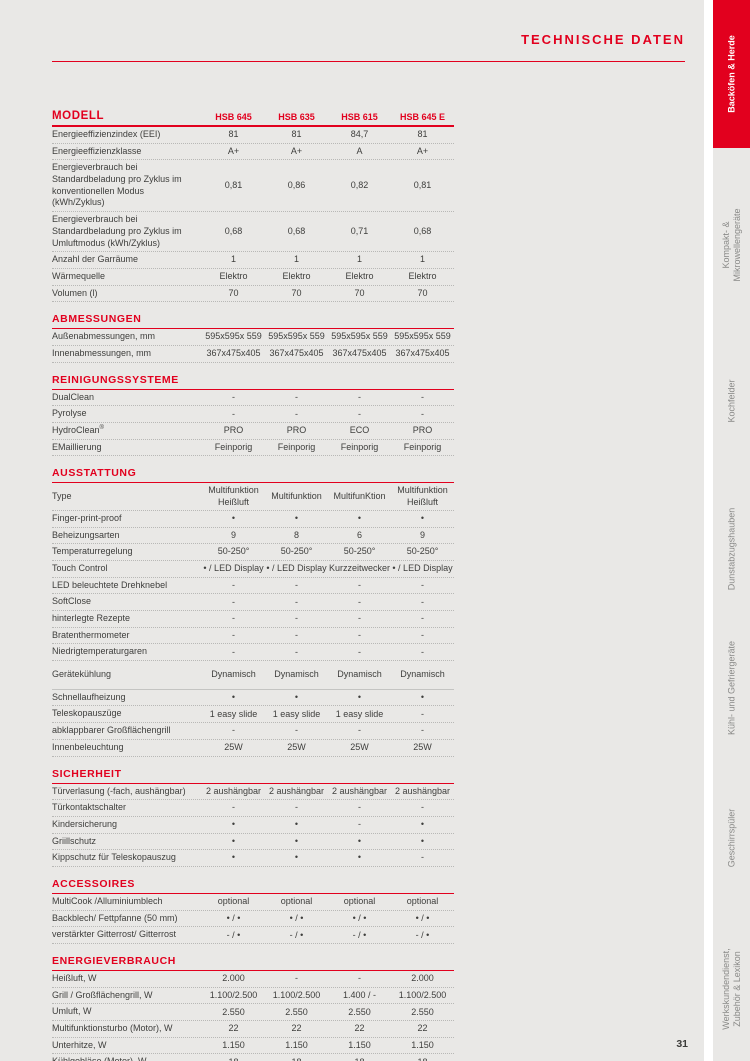 The height and width of the screenshot is (1061, 750). What do you see at coordinates (359, 901) in the screenshot?
I see `cell-value: optional` at bounding box center [359, 901].